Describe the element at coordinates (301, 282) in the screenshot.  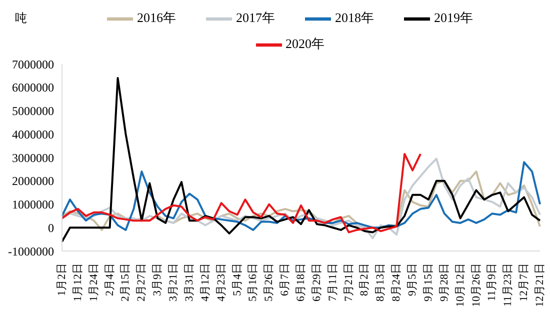
I see `x-tick-label: 6月18日` at that location.